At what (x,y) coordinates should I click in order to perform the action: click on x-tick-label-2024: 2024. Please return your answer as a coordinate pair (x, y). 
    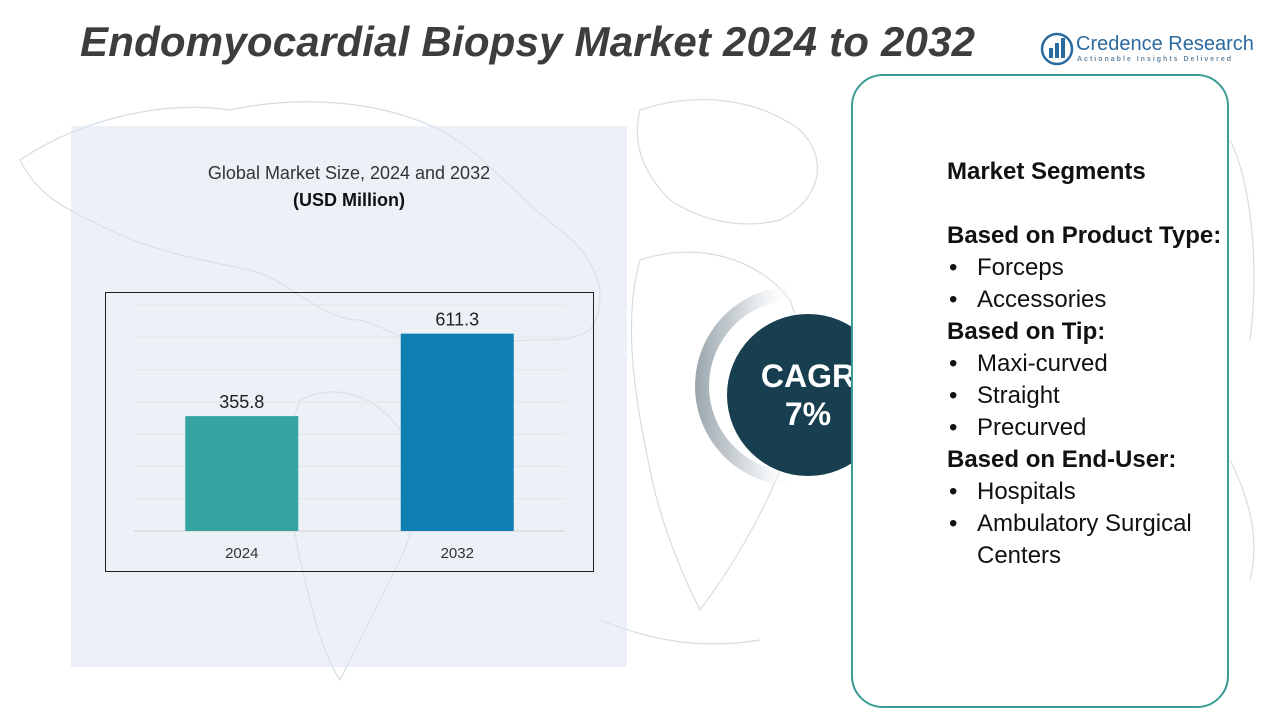
    Looking at the image, I should click on (241, 553).